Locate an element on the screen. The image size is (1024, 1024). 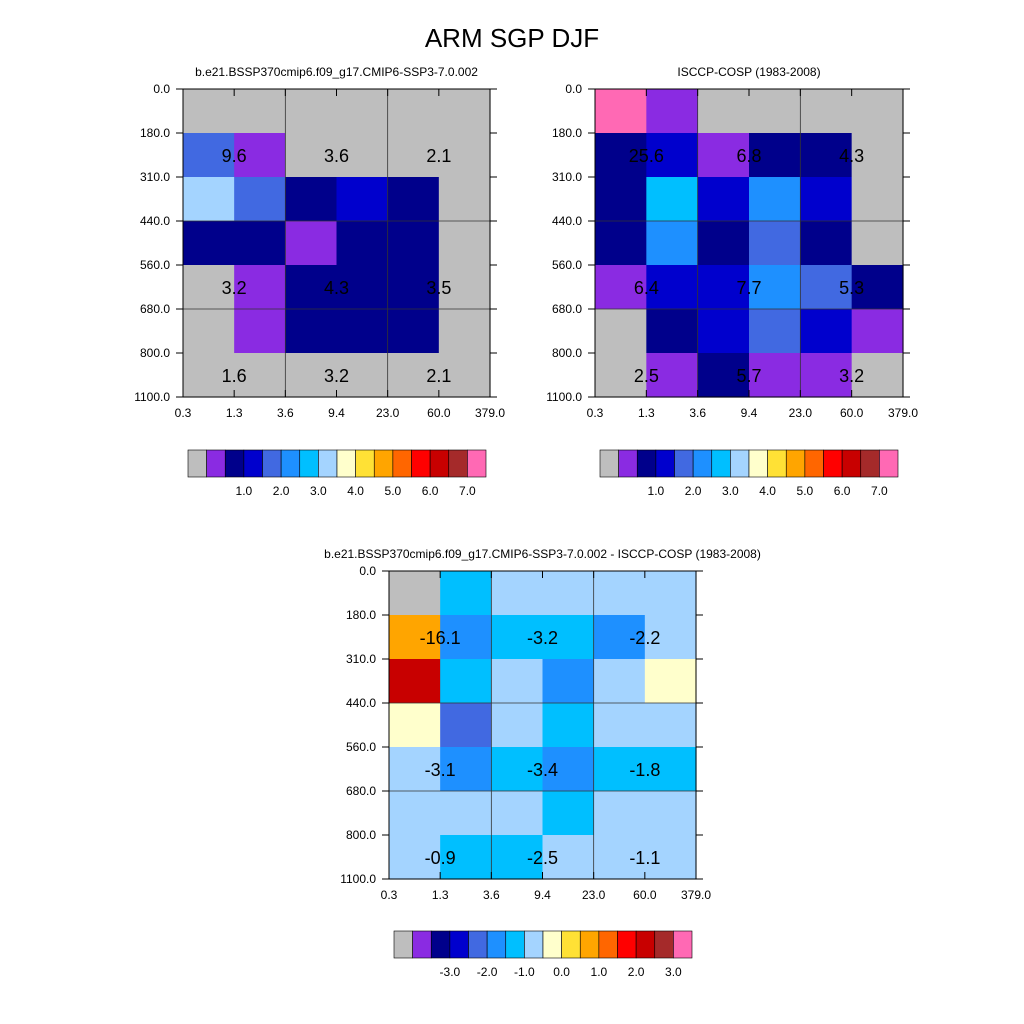
cell-value-label: 2.5 is located at coordinates (646, 376).